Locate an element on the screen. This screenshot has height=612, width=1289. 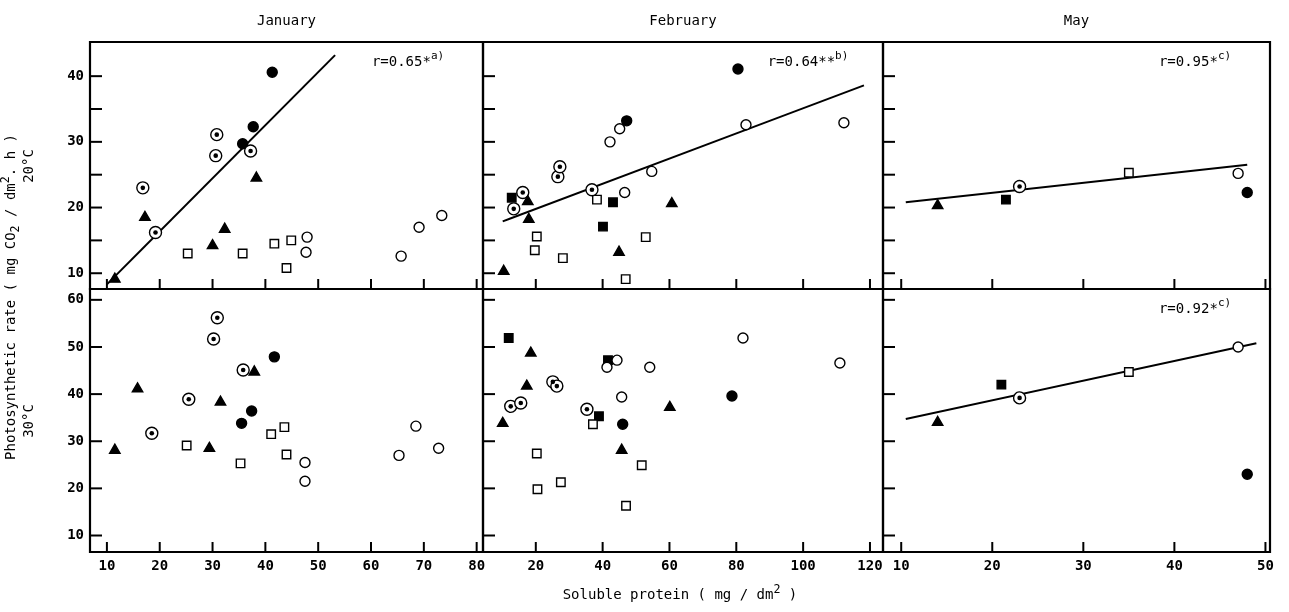
chart-title: February is located at coordinates (683, 20).